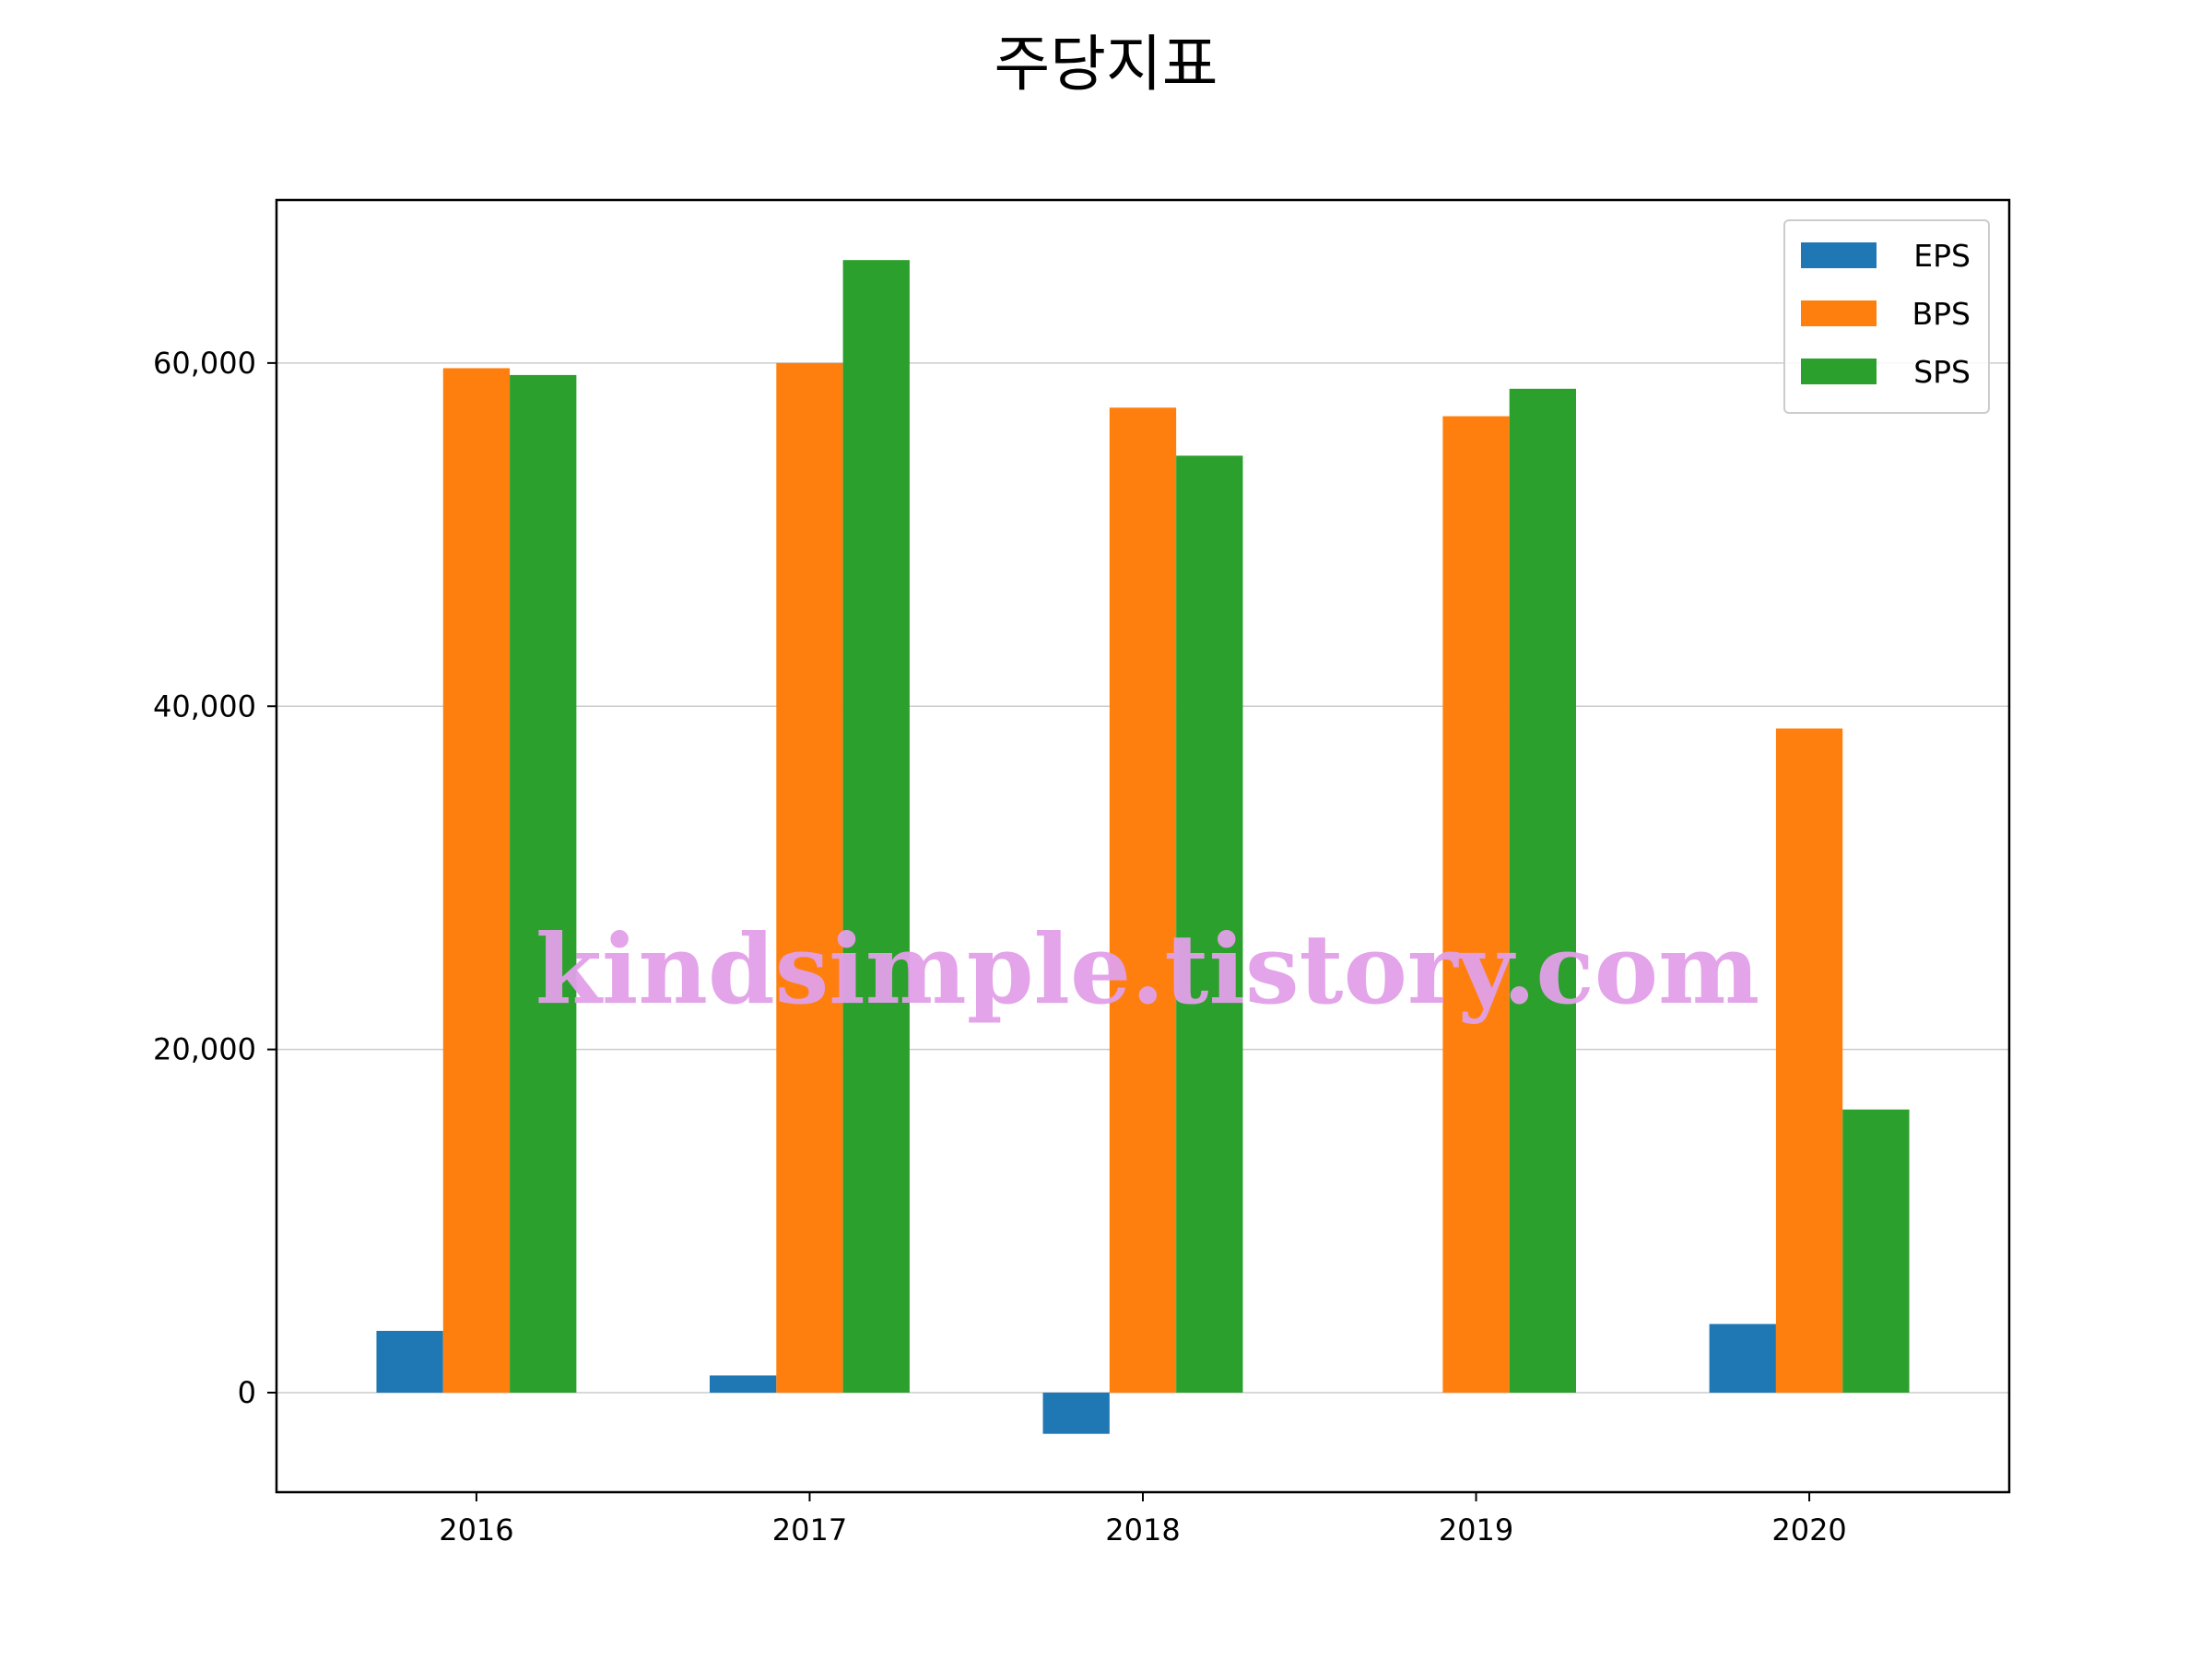  I want to click on y-tick-label: 60,000, so click(204, 363).